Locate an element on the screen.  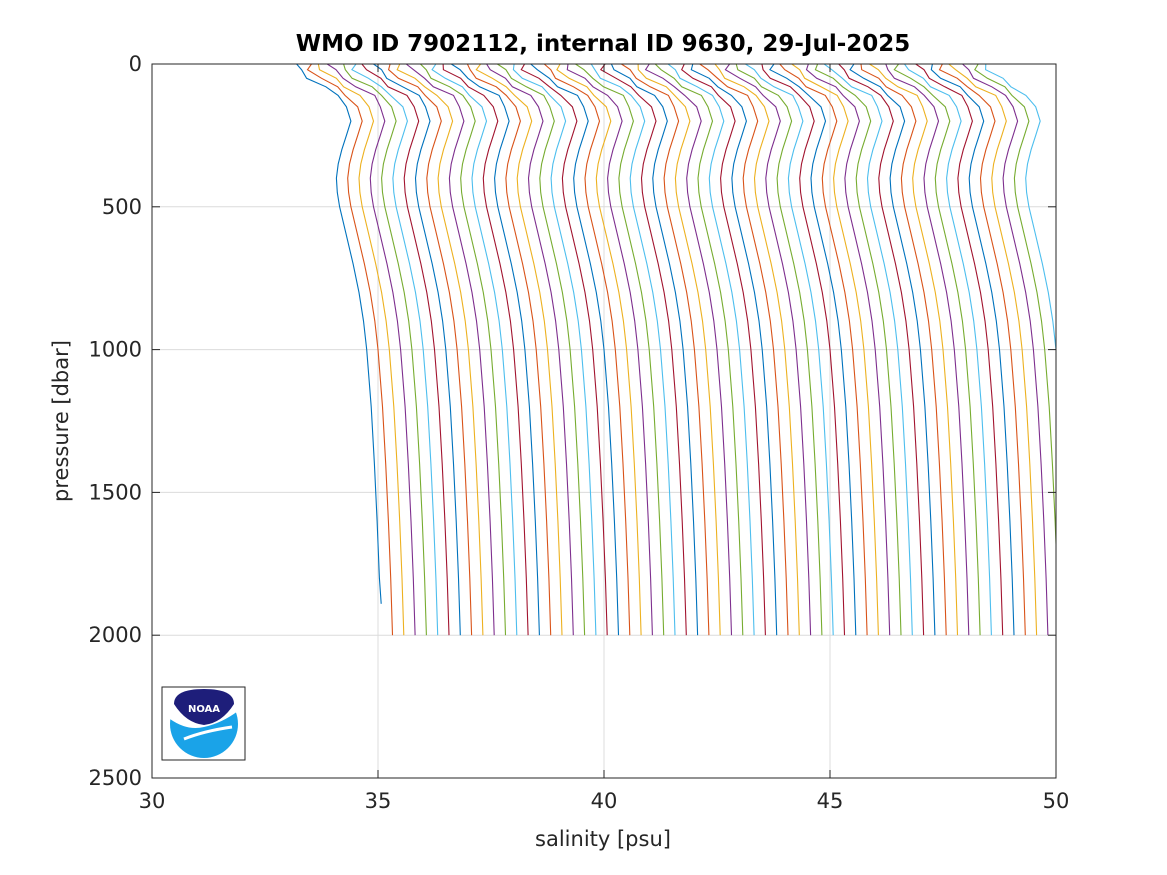
y-tick-label: 2000 is located at coordinates (115, 635).